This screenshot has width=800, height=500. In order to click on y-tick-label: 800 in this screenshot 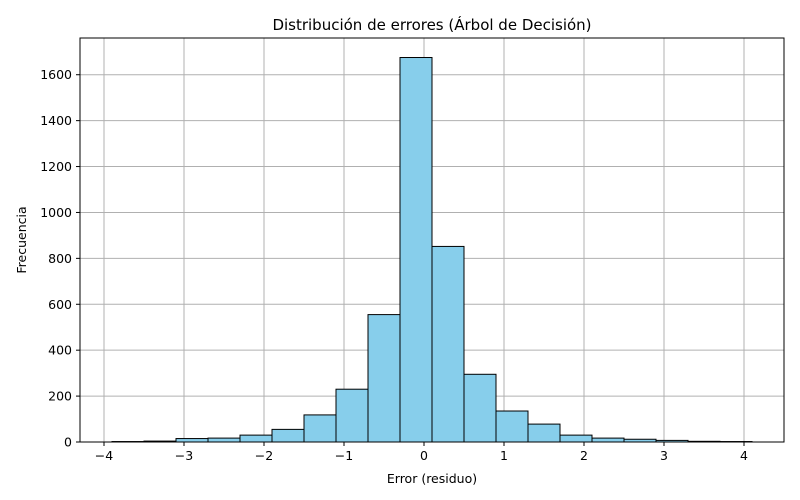, I will do `click(60, 258)`.